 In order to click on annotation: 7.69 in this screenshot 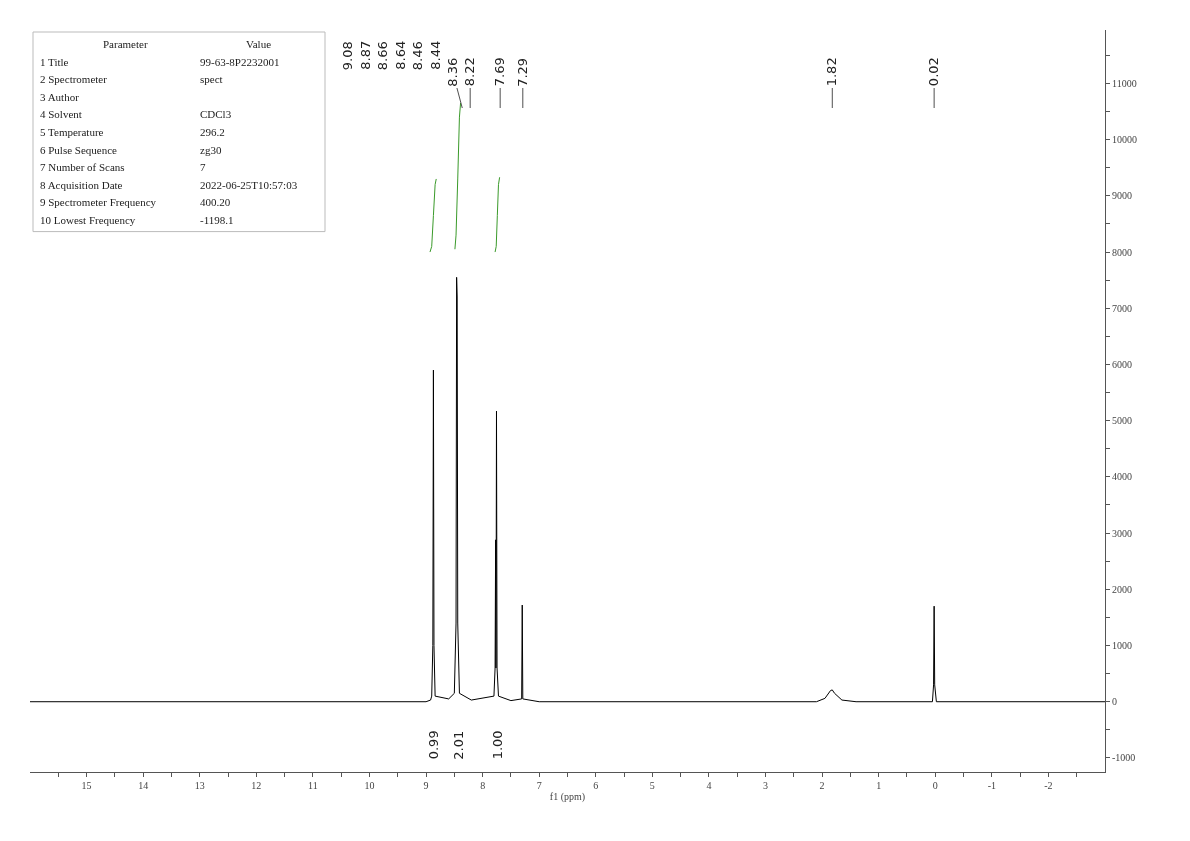, I will do `click(500, 72)`.